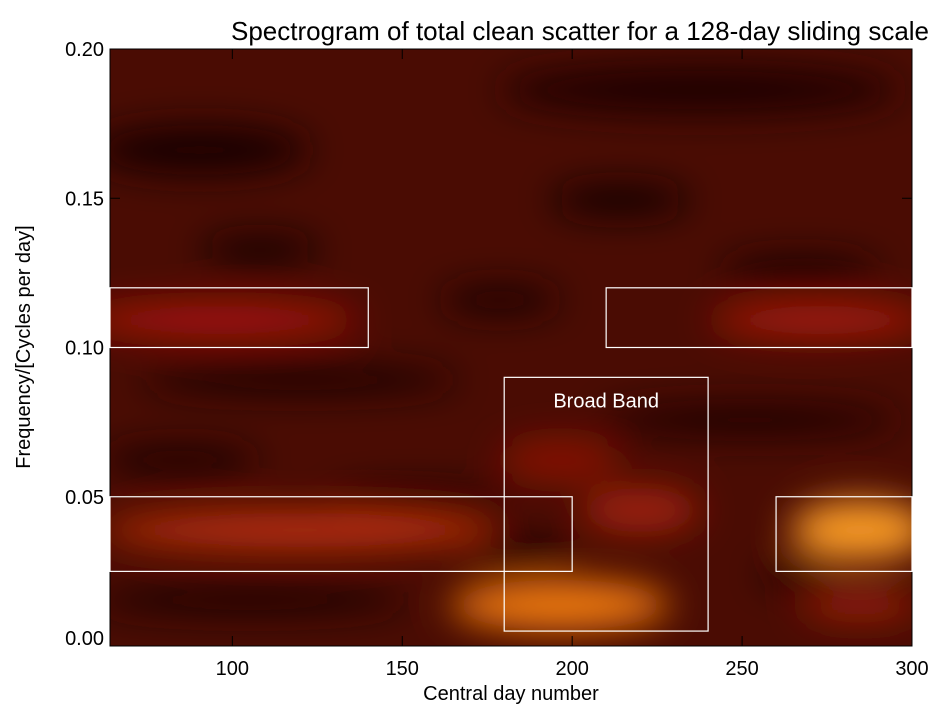 The height and width of the screenshot is (720, 949). What do you see at coordinates (84, 639) in the screenshot?
I see `y-tick-label: 0.00` at bounding box center [84, 639].